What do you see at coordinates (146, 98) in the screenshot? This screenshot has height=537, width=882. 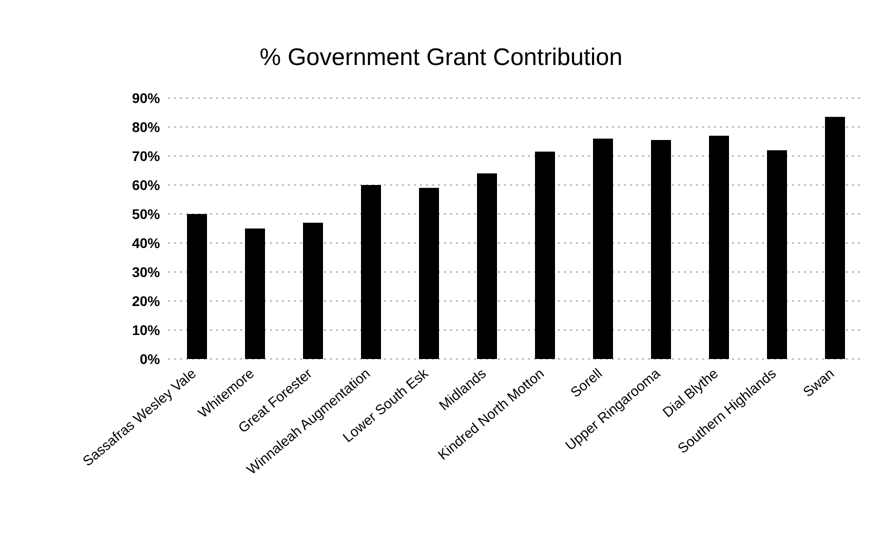 I see `y-tick-label: 90%` at bounding box center [146, 98].